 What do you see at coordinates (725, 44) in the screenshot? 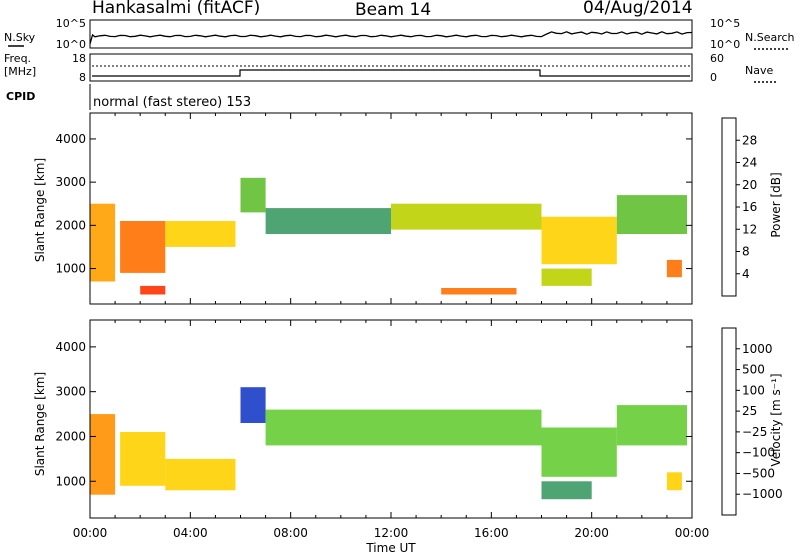
I see `noise-tick-right-bottom: 10^0` at bounding box center [725, 44].